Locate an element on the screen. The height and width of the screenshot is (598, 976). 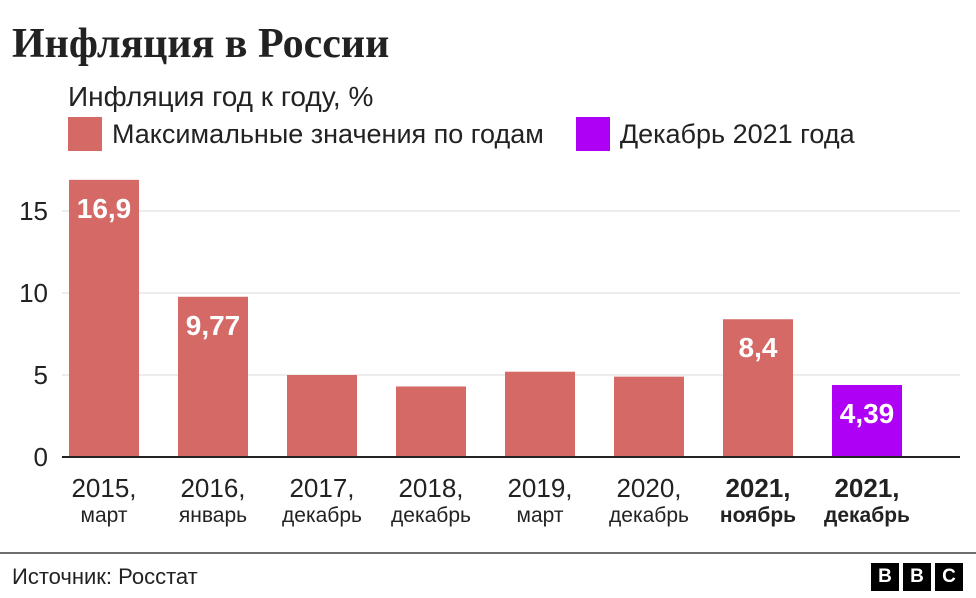
x-tick-label-5-month: март is located at coordinates (540, 515).